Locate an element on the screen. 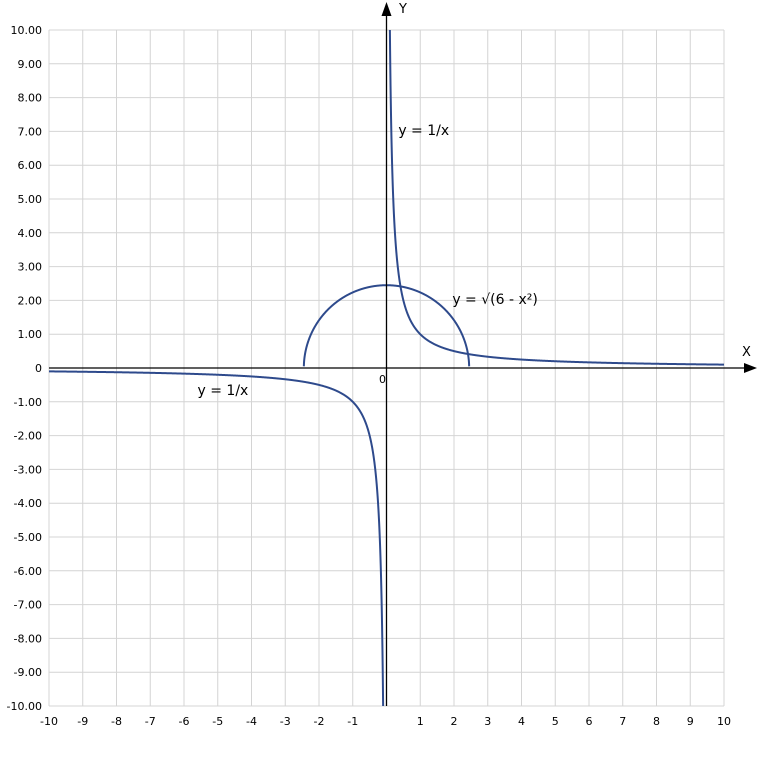 This screenshot has width=761, height=758. y-tick-label: 1.00 is located at coordinates (30, 334).